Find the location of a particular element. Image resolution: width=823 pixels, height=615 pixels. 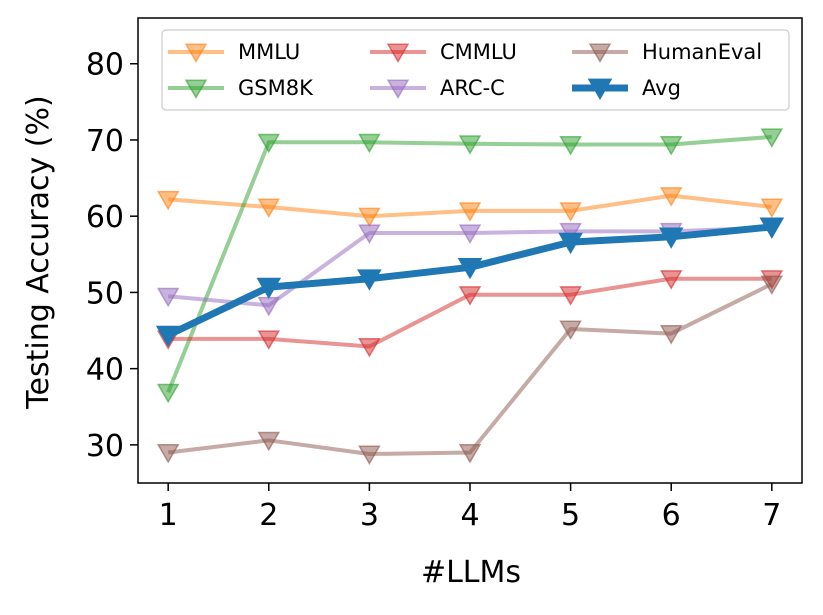

y-tick-label: 40 is located at coordinates (105, 370).